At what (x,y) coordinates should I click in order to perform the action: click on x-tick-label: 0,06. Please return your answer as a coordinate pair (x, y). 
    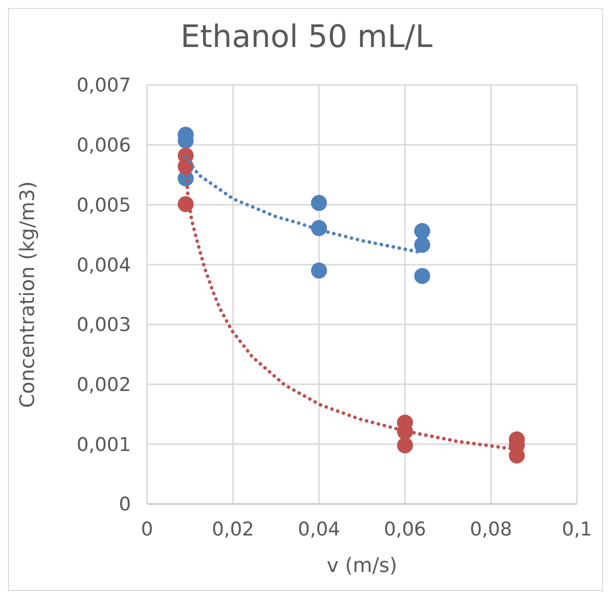
    Looking at the image, I should click on (405, 529).